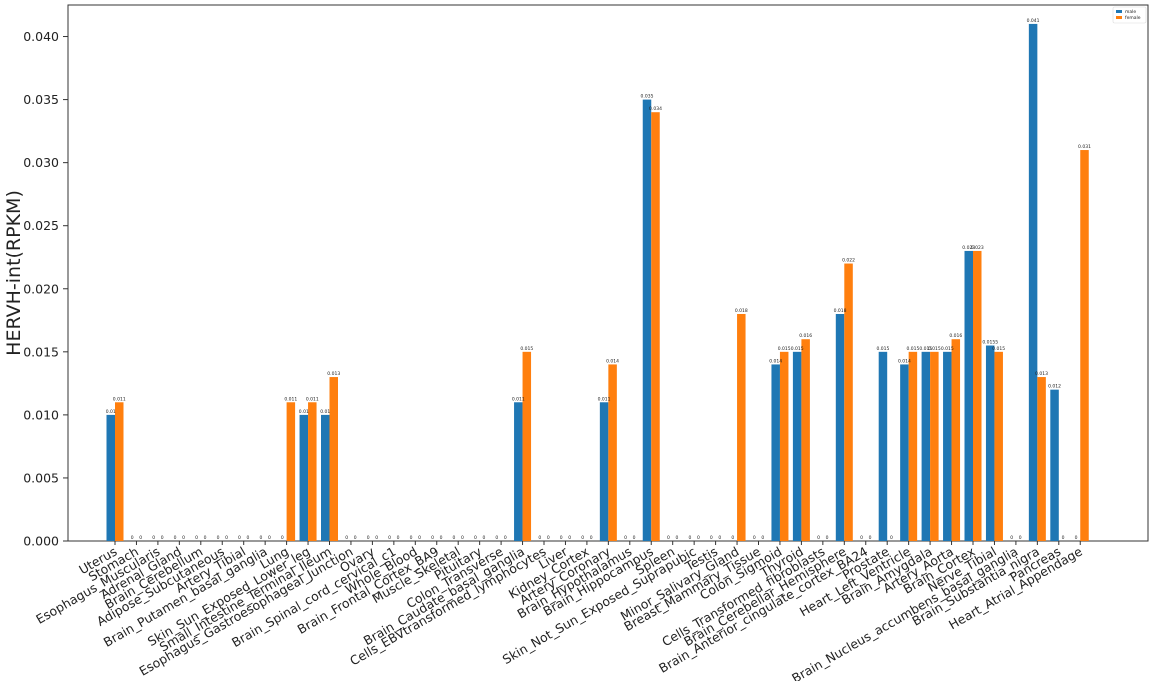 The width and height of the screenshot is (1156, 681). What do you see at coordinates (1133, 18) in the screenshot?
I see `legend-label-female: female` at bounding box center [1133, 18].